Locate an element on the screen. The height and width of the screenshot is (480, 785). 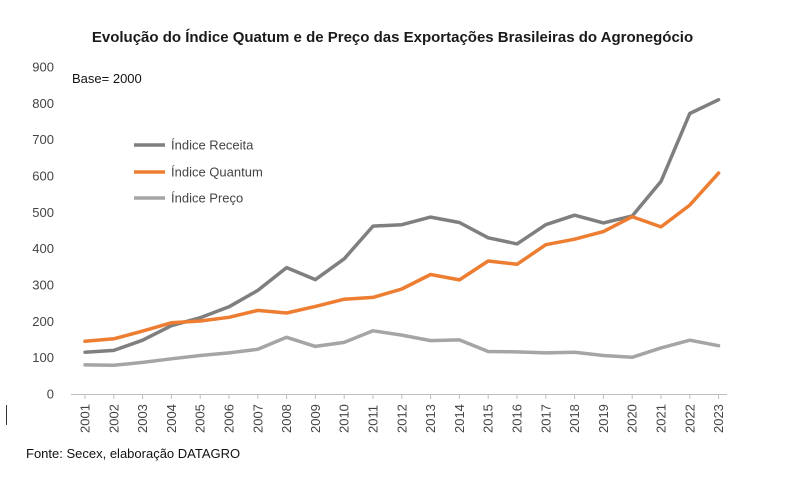
y-tick-label: 0 is located at coordinates (50, 394).